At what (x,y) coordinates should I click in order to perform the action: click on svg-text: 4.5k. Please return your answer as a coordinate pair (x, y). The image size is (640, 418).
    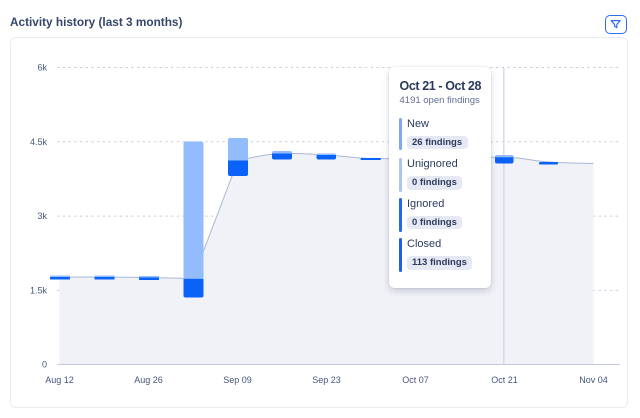
    Looking at the image, I should click on (39, 142).